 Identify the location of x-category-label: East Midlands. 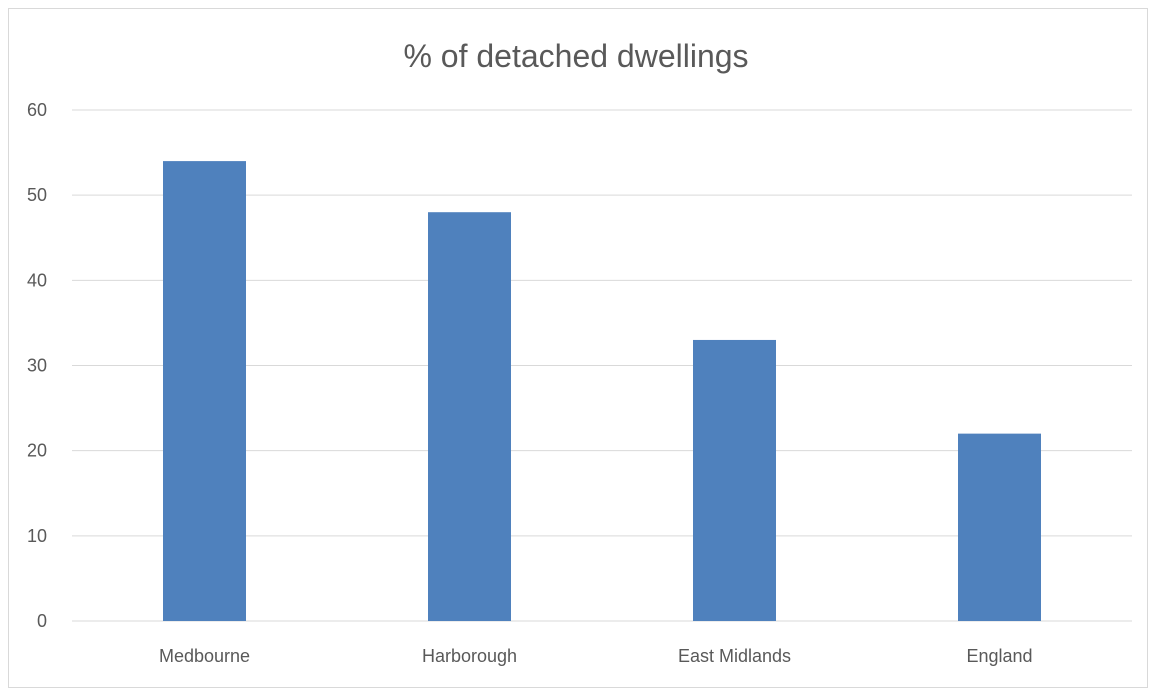
(734, 656).